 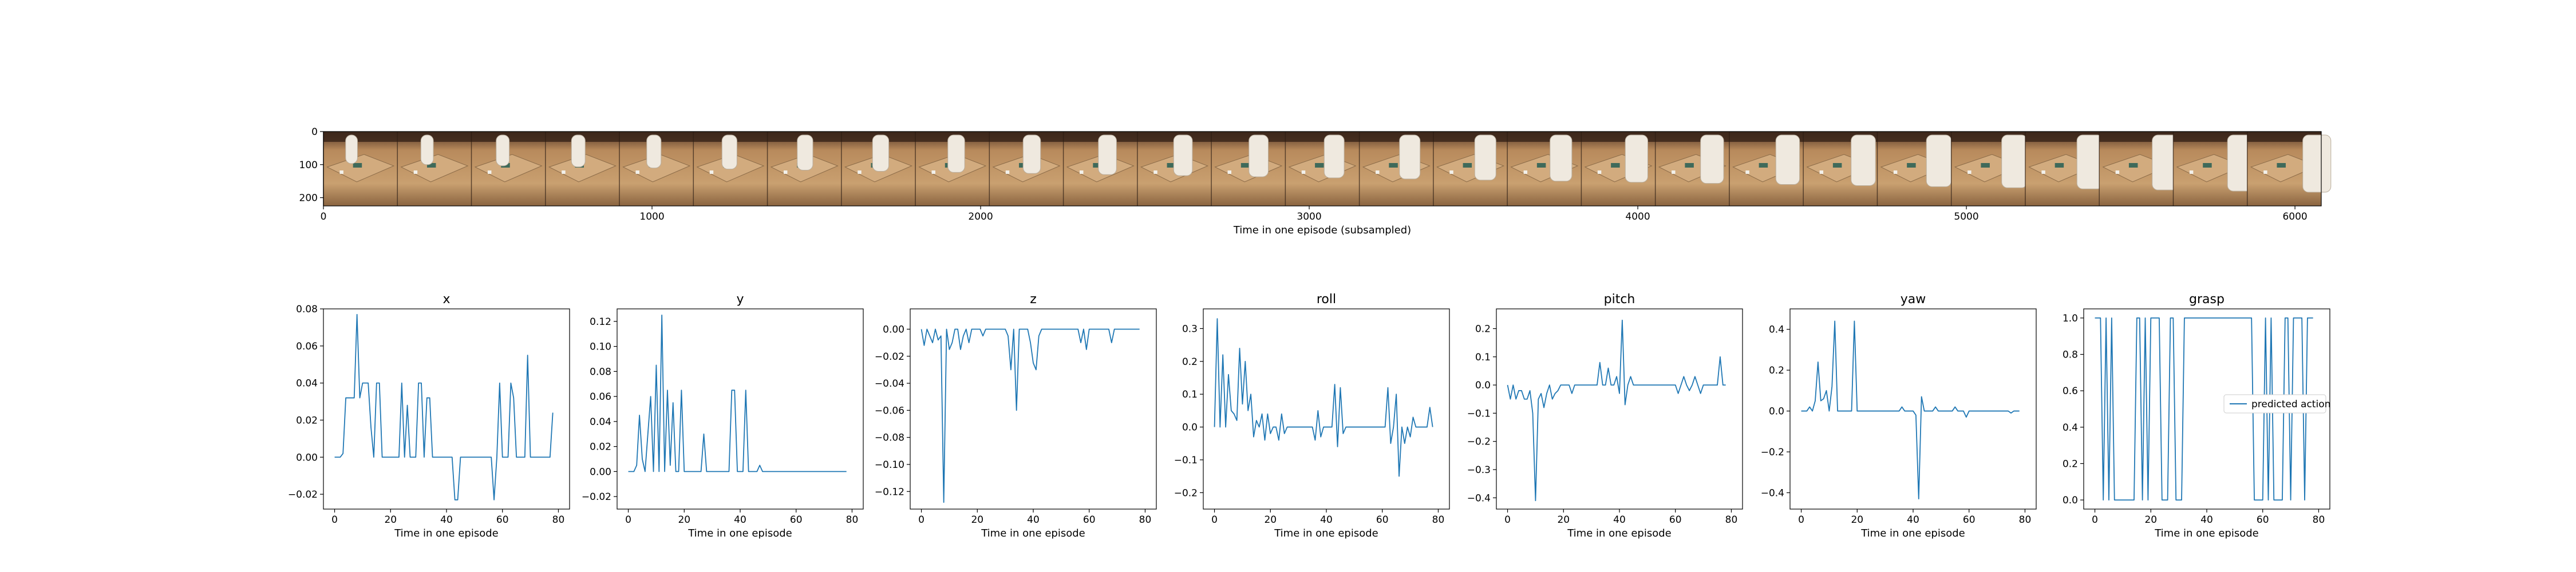 What do you see at coordinates (889, 492) in the screenshot?
I see `y-tick-label: −0.12` at bounding box center [889, 492].